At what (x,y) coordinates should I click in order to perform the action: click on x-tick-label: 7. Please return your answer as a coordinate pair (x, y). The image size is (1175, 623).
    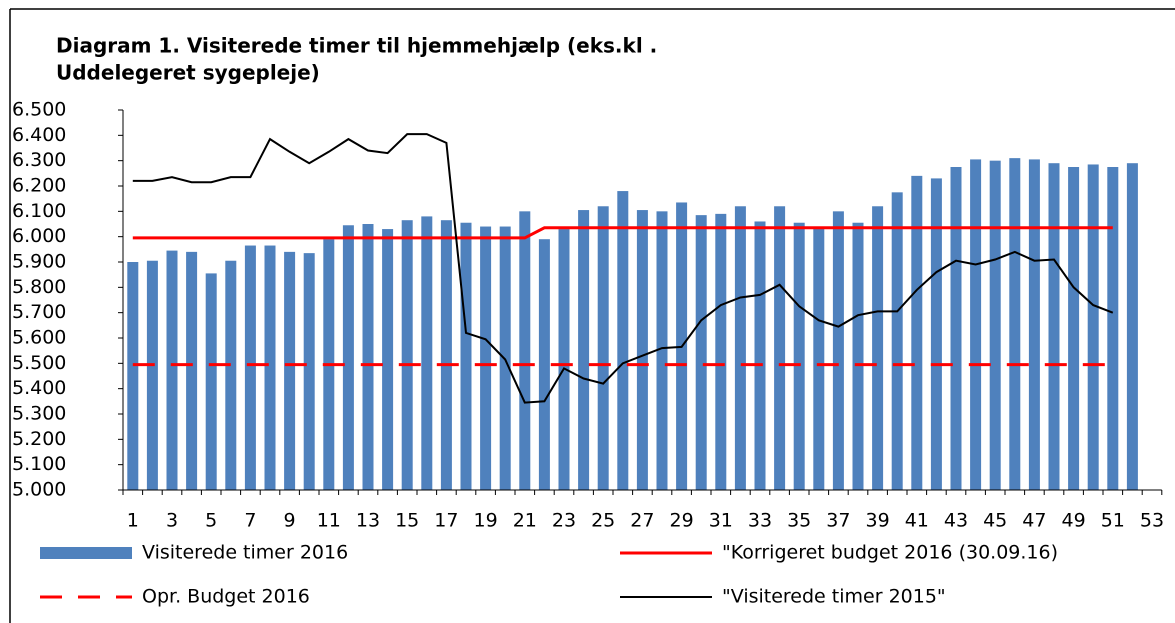
    Looking at the image, I should click on (250, 521).